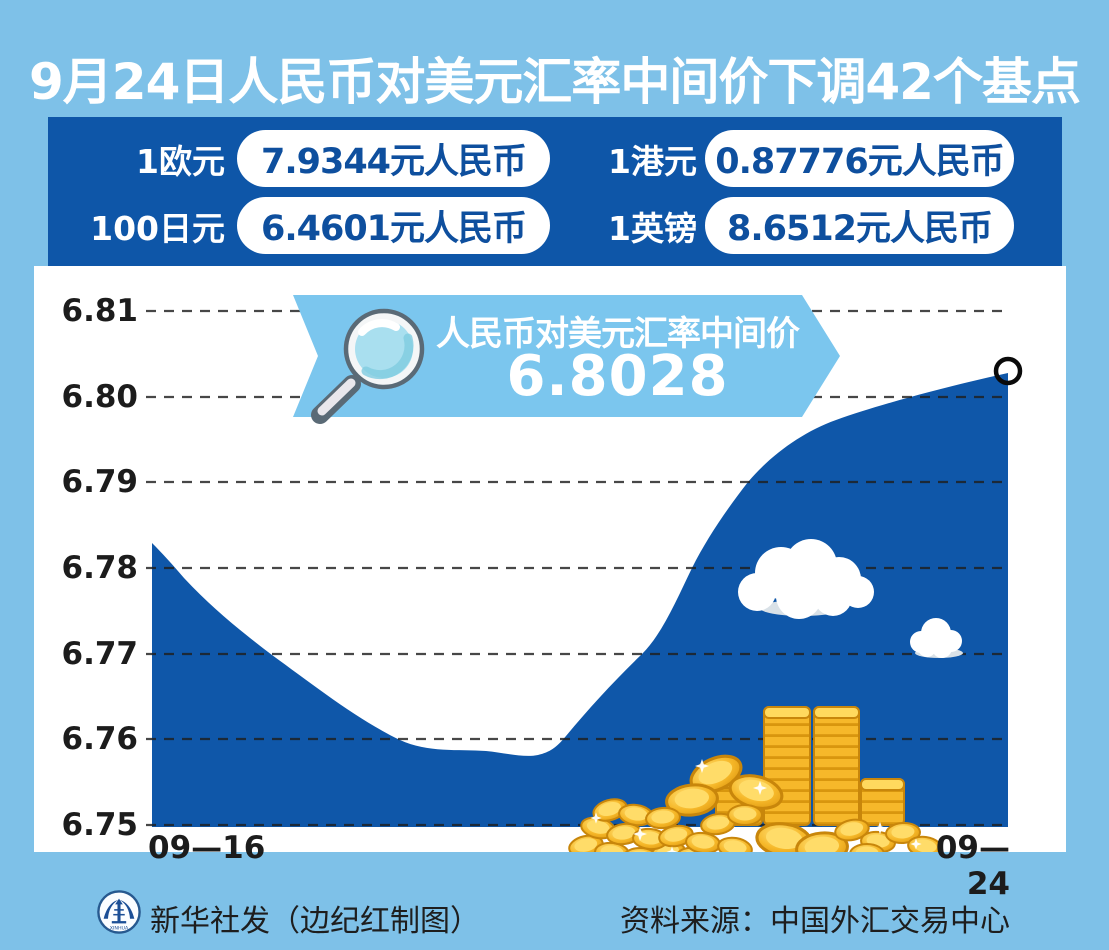  What do you see at coordinates (555, 158) in the screenshot?
I see `rate-row-1: 1欧元 7.9344元人民币 1港元 0.87776元人民币` at bounding box center [555, 158].